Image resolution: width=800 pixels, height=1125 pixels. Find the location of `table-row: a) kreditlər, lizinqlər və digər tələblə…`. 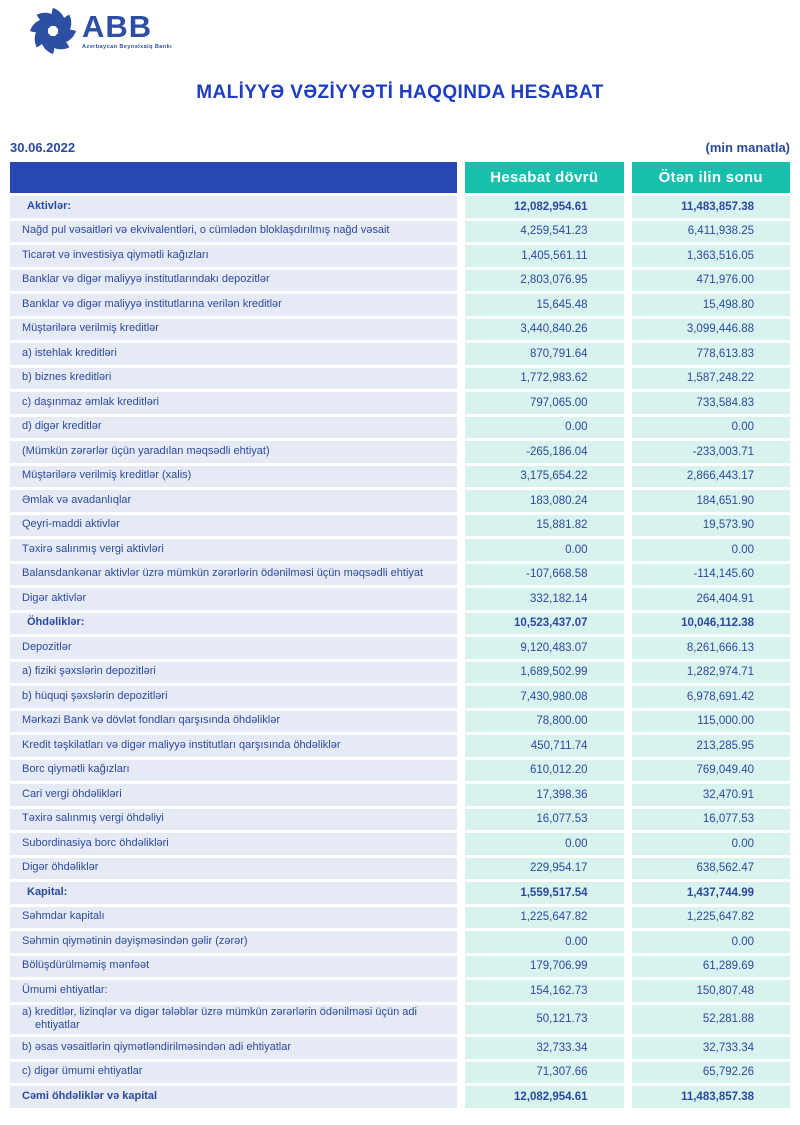

table-row: a) kreditlər, lizinqlər və digər tələblə… is located at coordinates (400, 1019).